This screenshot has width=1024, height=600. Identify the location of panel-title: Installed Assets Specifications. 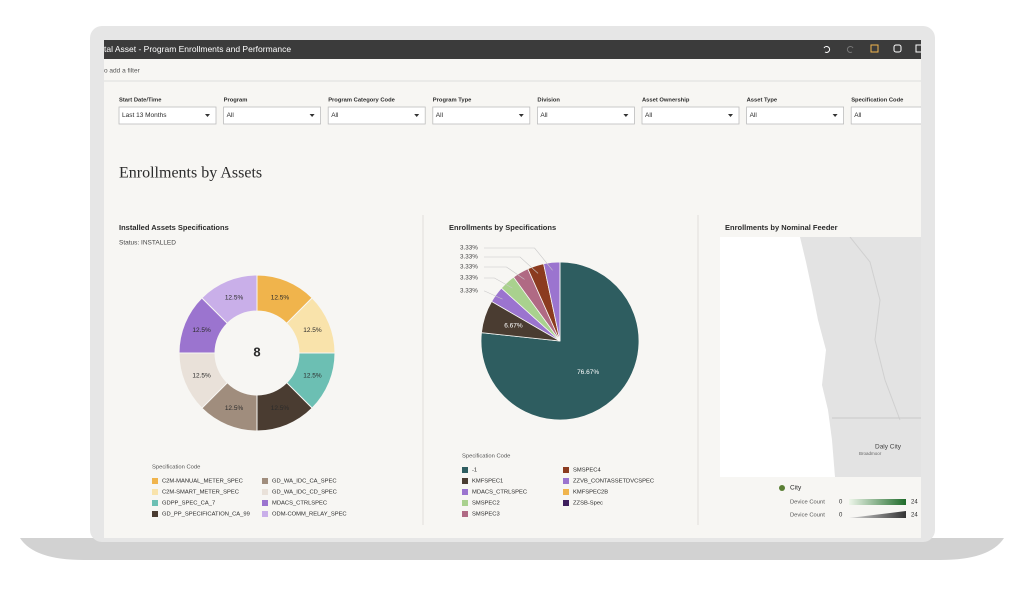
(174, 227).